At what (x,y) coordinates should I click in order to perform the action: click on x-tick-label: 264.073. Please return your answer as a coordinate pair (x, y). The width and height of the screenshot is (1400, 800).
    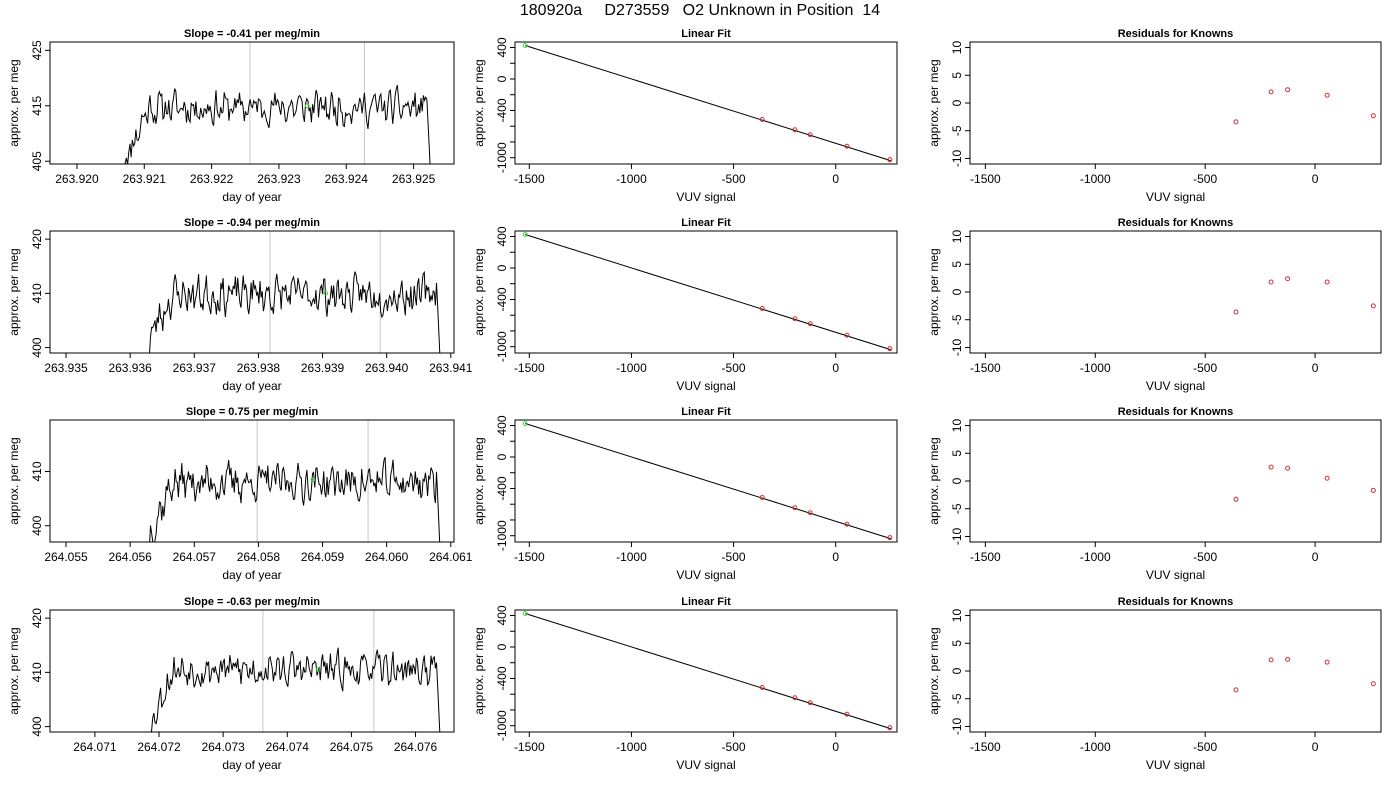
    Looking at the image, I should click on (223, 747).